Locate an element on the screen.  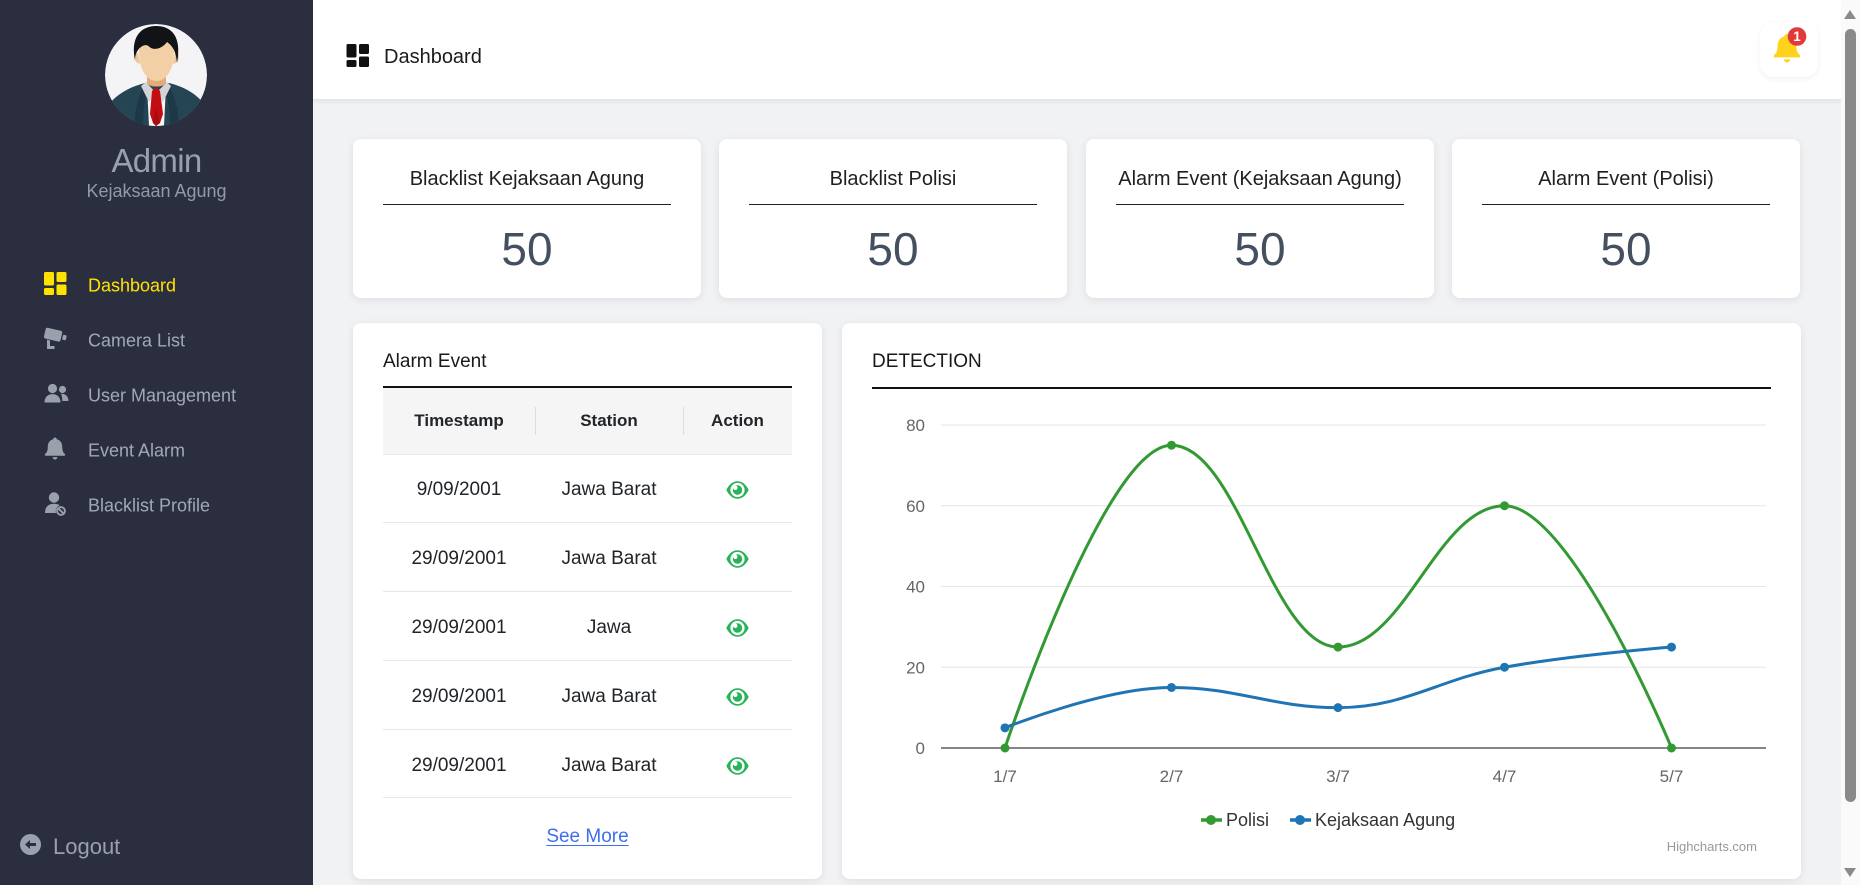
svg-text: 60 is located at coordinates (915, 506).